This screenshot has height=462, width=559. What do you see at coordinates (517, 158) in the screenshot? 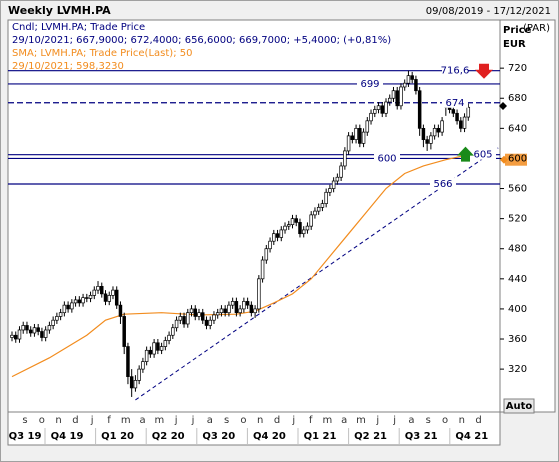
I see `y-tick-label: 600` at bounding box center [517, 158].